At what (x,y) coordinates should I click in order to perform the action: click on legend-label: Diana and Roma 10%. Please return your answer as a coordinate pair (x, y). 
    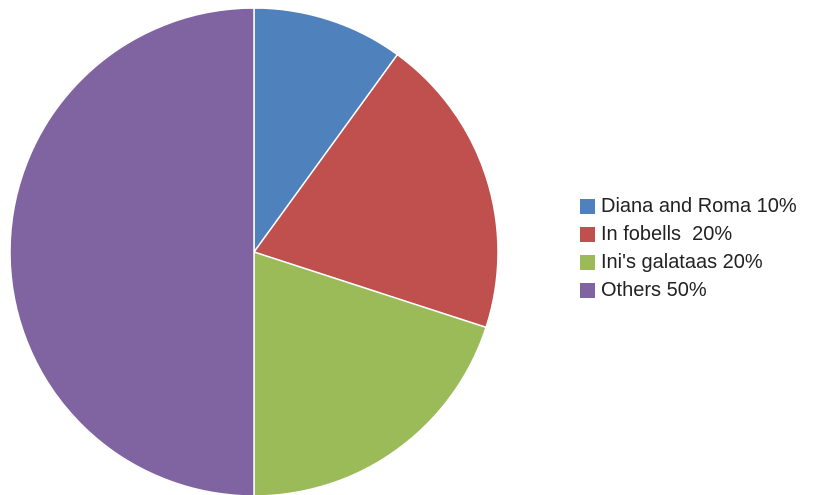
    Looking at the image, I should click on (699, 206).